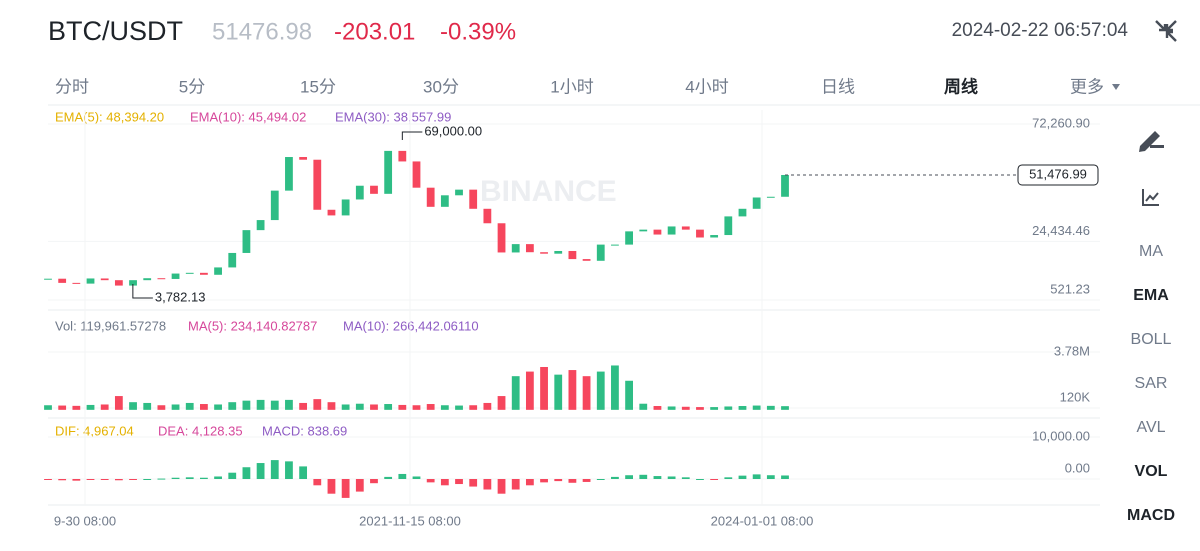  I want to click on tab: 4小时, so click(706, 86).